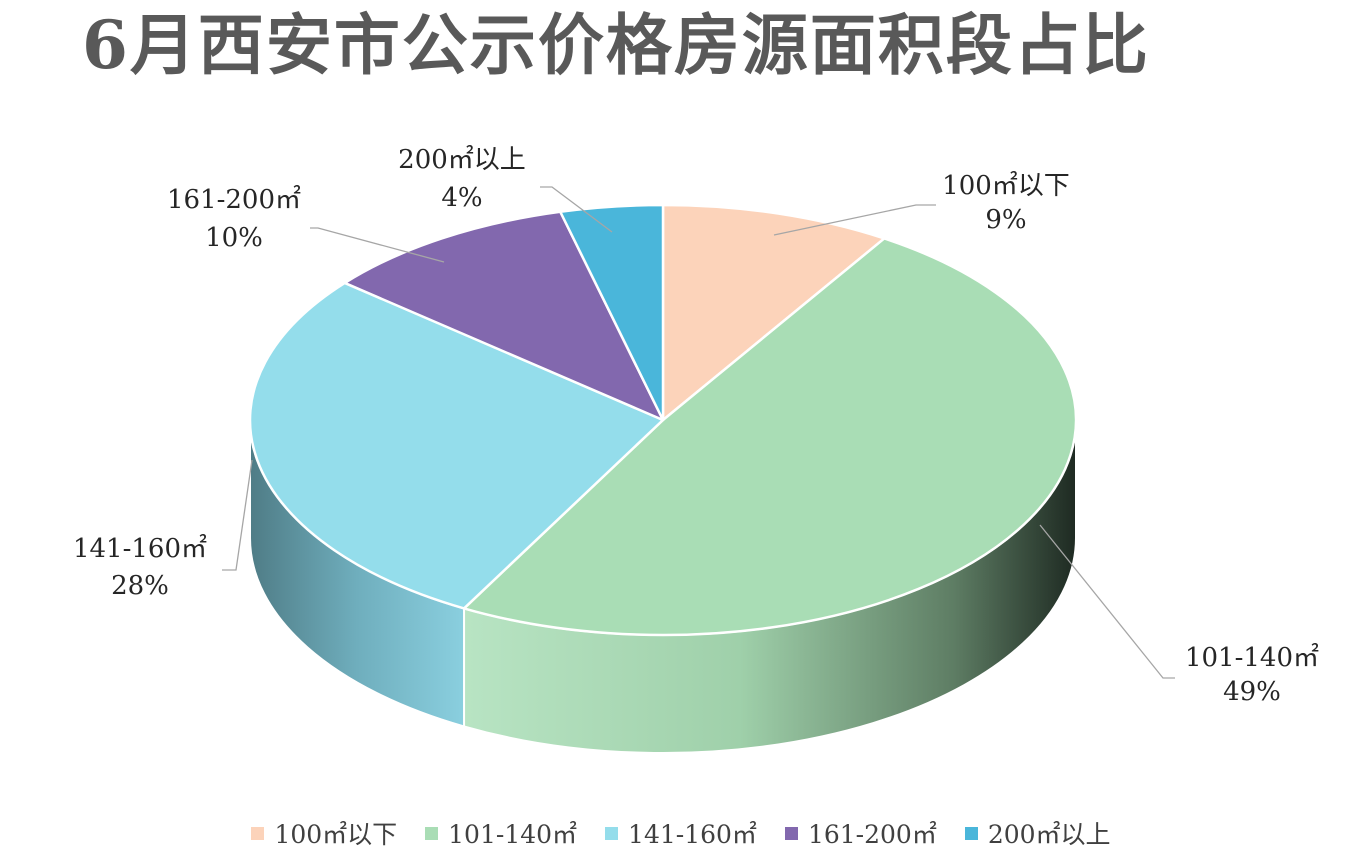 Image resolution: width=1362 pixels, height=868 pixels. Describe the element at coordinates (513, 834) in the screenshot. I see `legend-label-1: 101-140㎡` at that location.